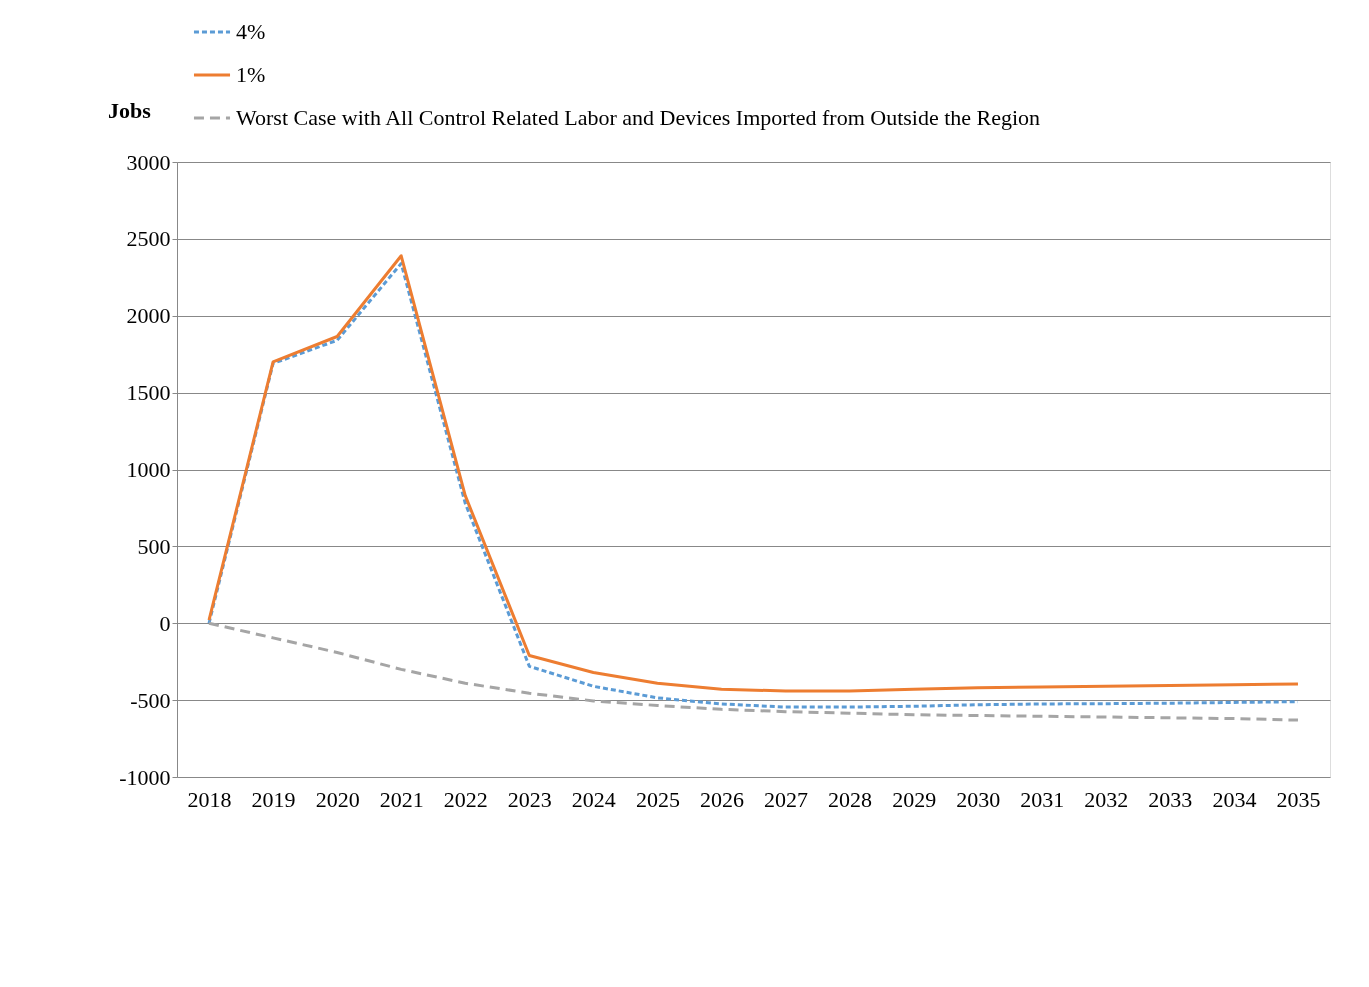 This screenshot has width=1369, height=987. What do you see at coordinates (1106, 799) in the screenshot?
I see `x-tick-label: 2032` at bounding box center [1106, 799].